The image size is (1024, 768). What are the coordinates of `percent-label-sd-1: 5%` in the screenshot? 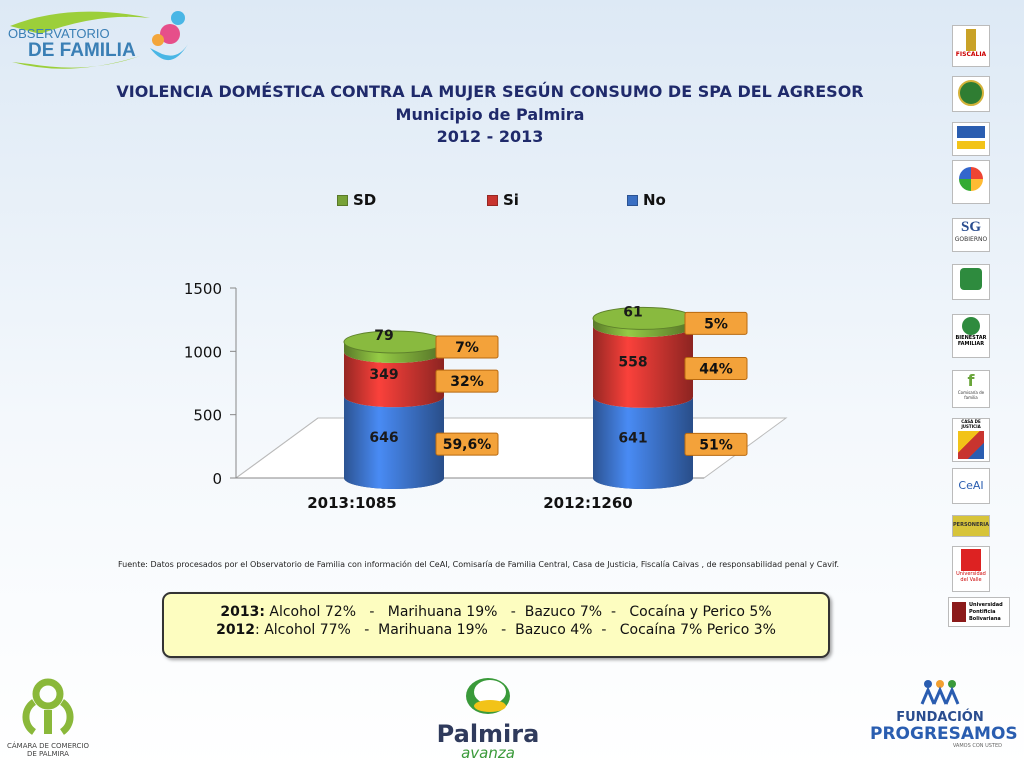 It's located at (716, 324).